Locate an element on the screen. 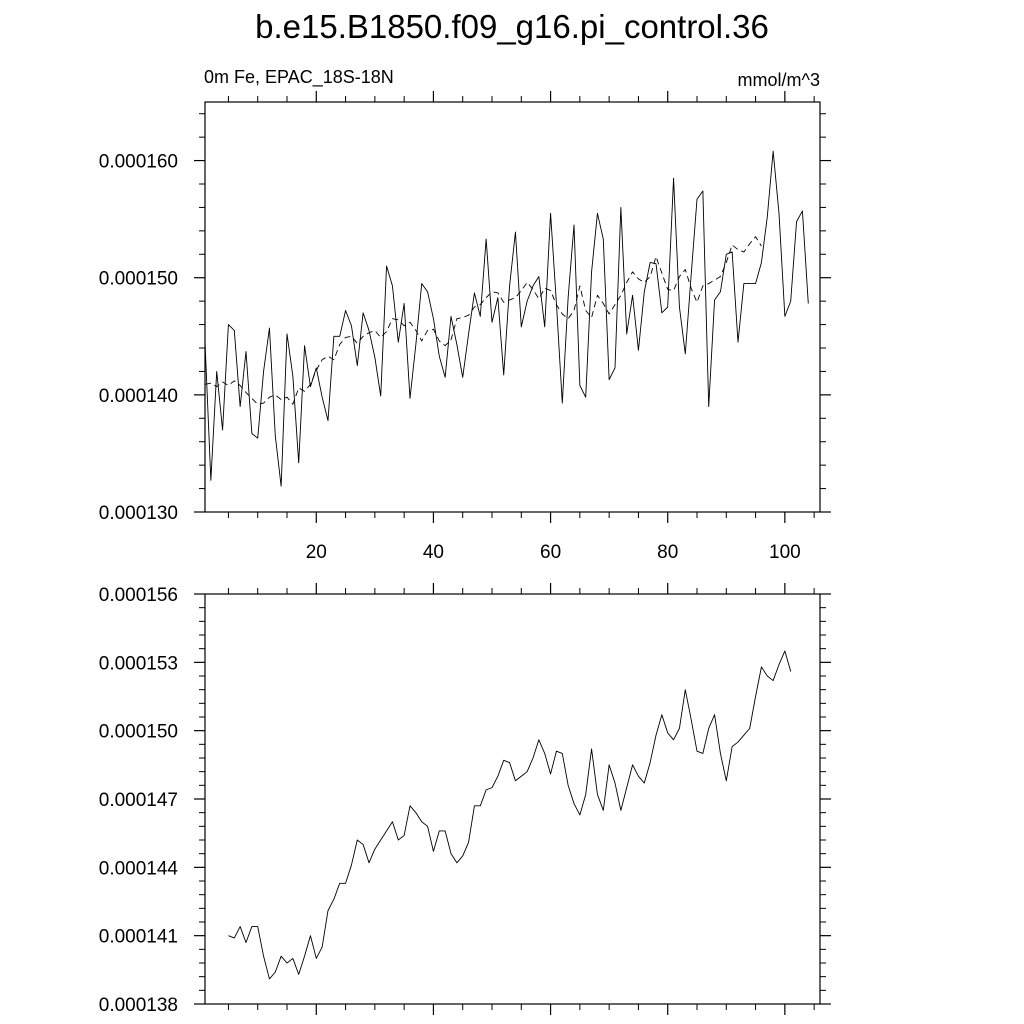 Image resolution: width=1024 pixels, height=1024 pixels. bottom-y-tick-label: 0.000156 is located at coordinates (138, 595).